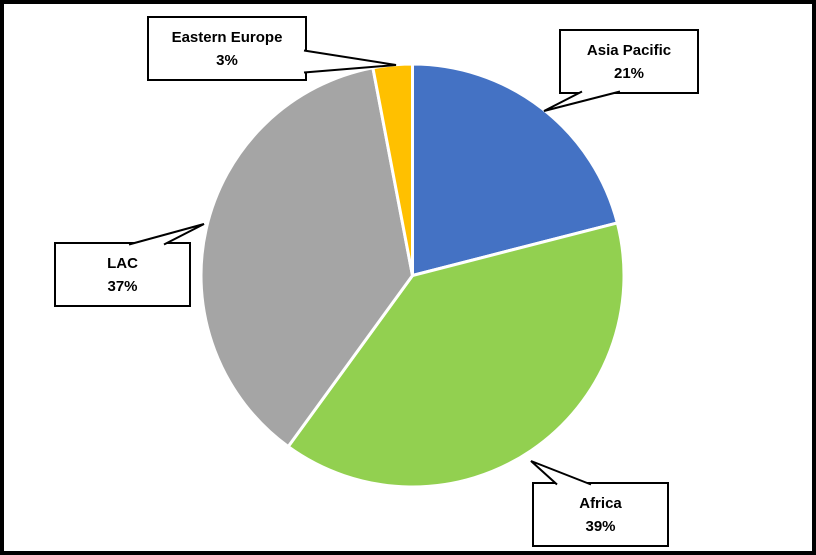 The image size is (816, 555). Describe the element at coordinates (600, 514) in the screenshot. I see `callout-africa: Africa 39%` at that location.